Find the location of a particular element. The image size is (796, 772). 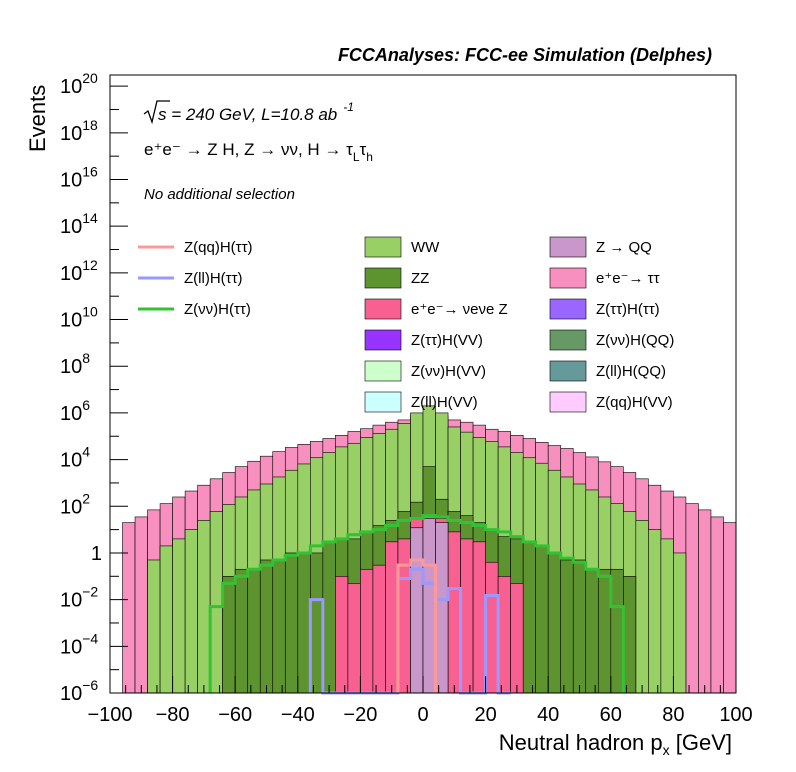

legend-label: e⁺e⁻→ νeνe Z is located at coordinates (459, 309).